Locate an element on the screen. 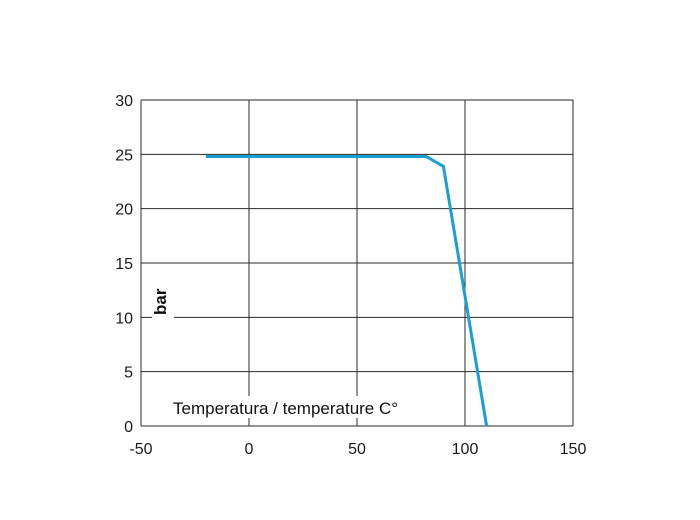  y-axis-label: bar is located at coordinates (160, 301).